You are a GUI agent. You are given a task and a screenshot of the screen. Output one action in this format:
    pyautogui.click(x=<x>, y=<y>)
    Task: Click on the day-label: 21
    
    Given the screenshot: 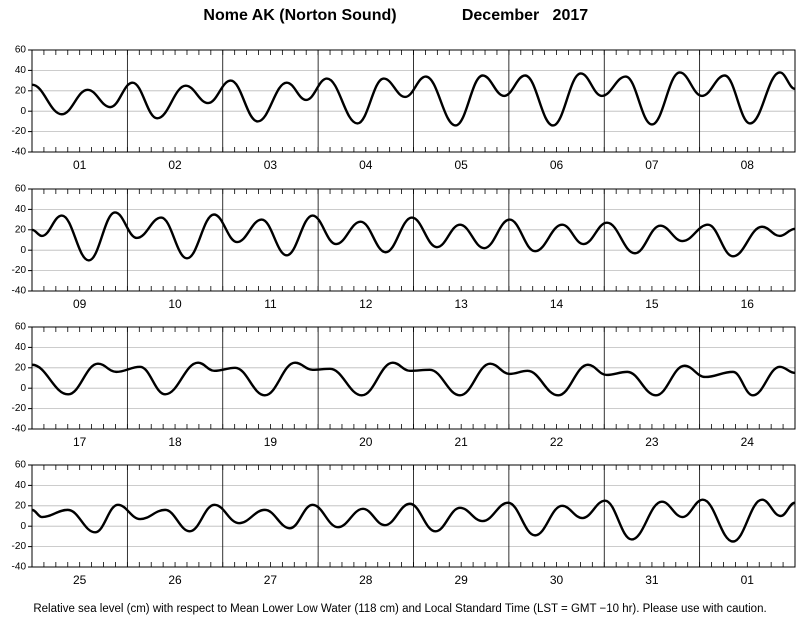 What is the action you would take?
    pyautogui.click(x=462, y=442)
    